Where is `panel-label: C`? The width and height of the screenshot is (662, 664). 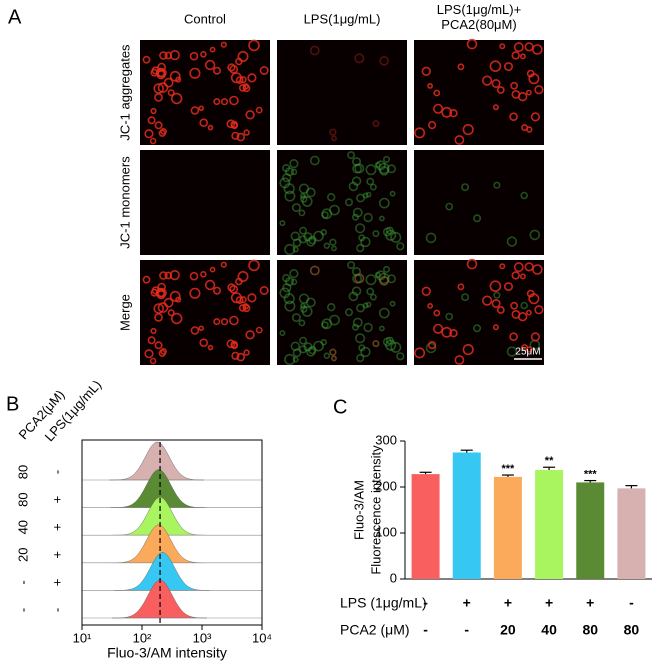
panel-label: C is located at coordinates (340, 407).